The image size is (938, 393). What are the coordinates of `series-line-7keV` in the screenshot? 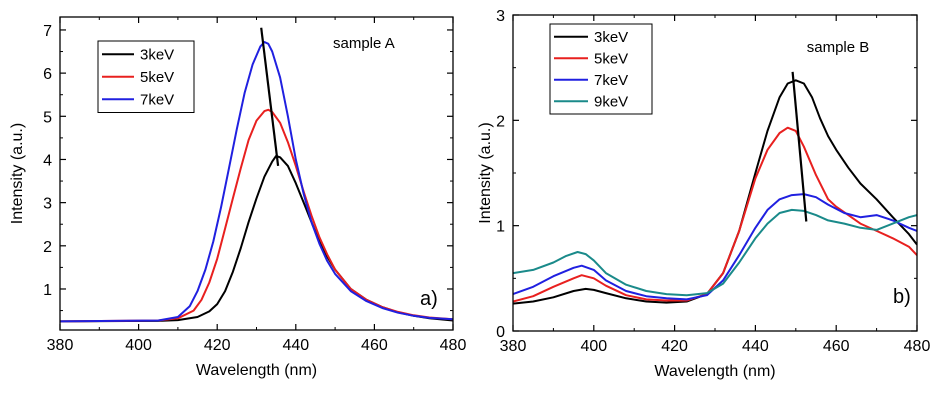 It's located at (715, 247).